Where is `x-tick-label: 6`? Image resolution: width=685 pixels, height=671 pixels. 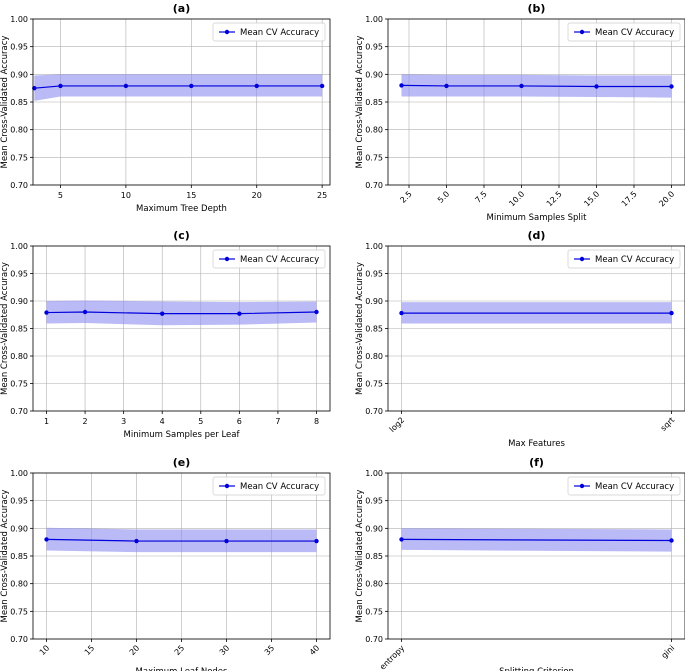 x-tick-label: 6 is located at coordinates (239, 421).